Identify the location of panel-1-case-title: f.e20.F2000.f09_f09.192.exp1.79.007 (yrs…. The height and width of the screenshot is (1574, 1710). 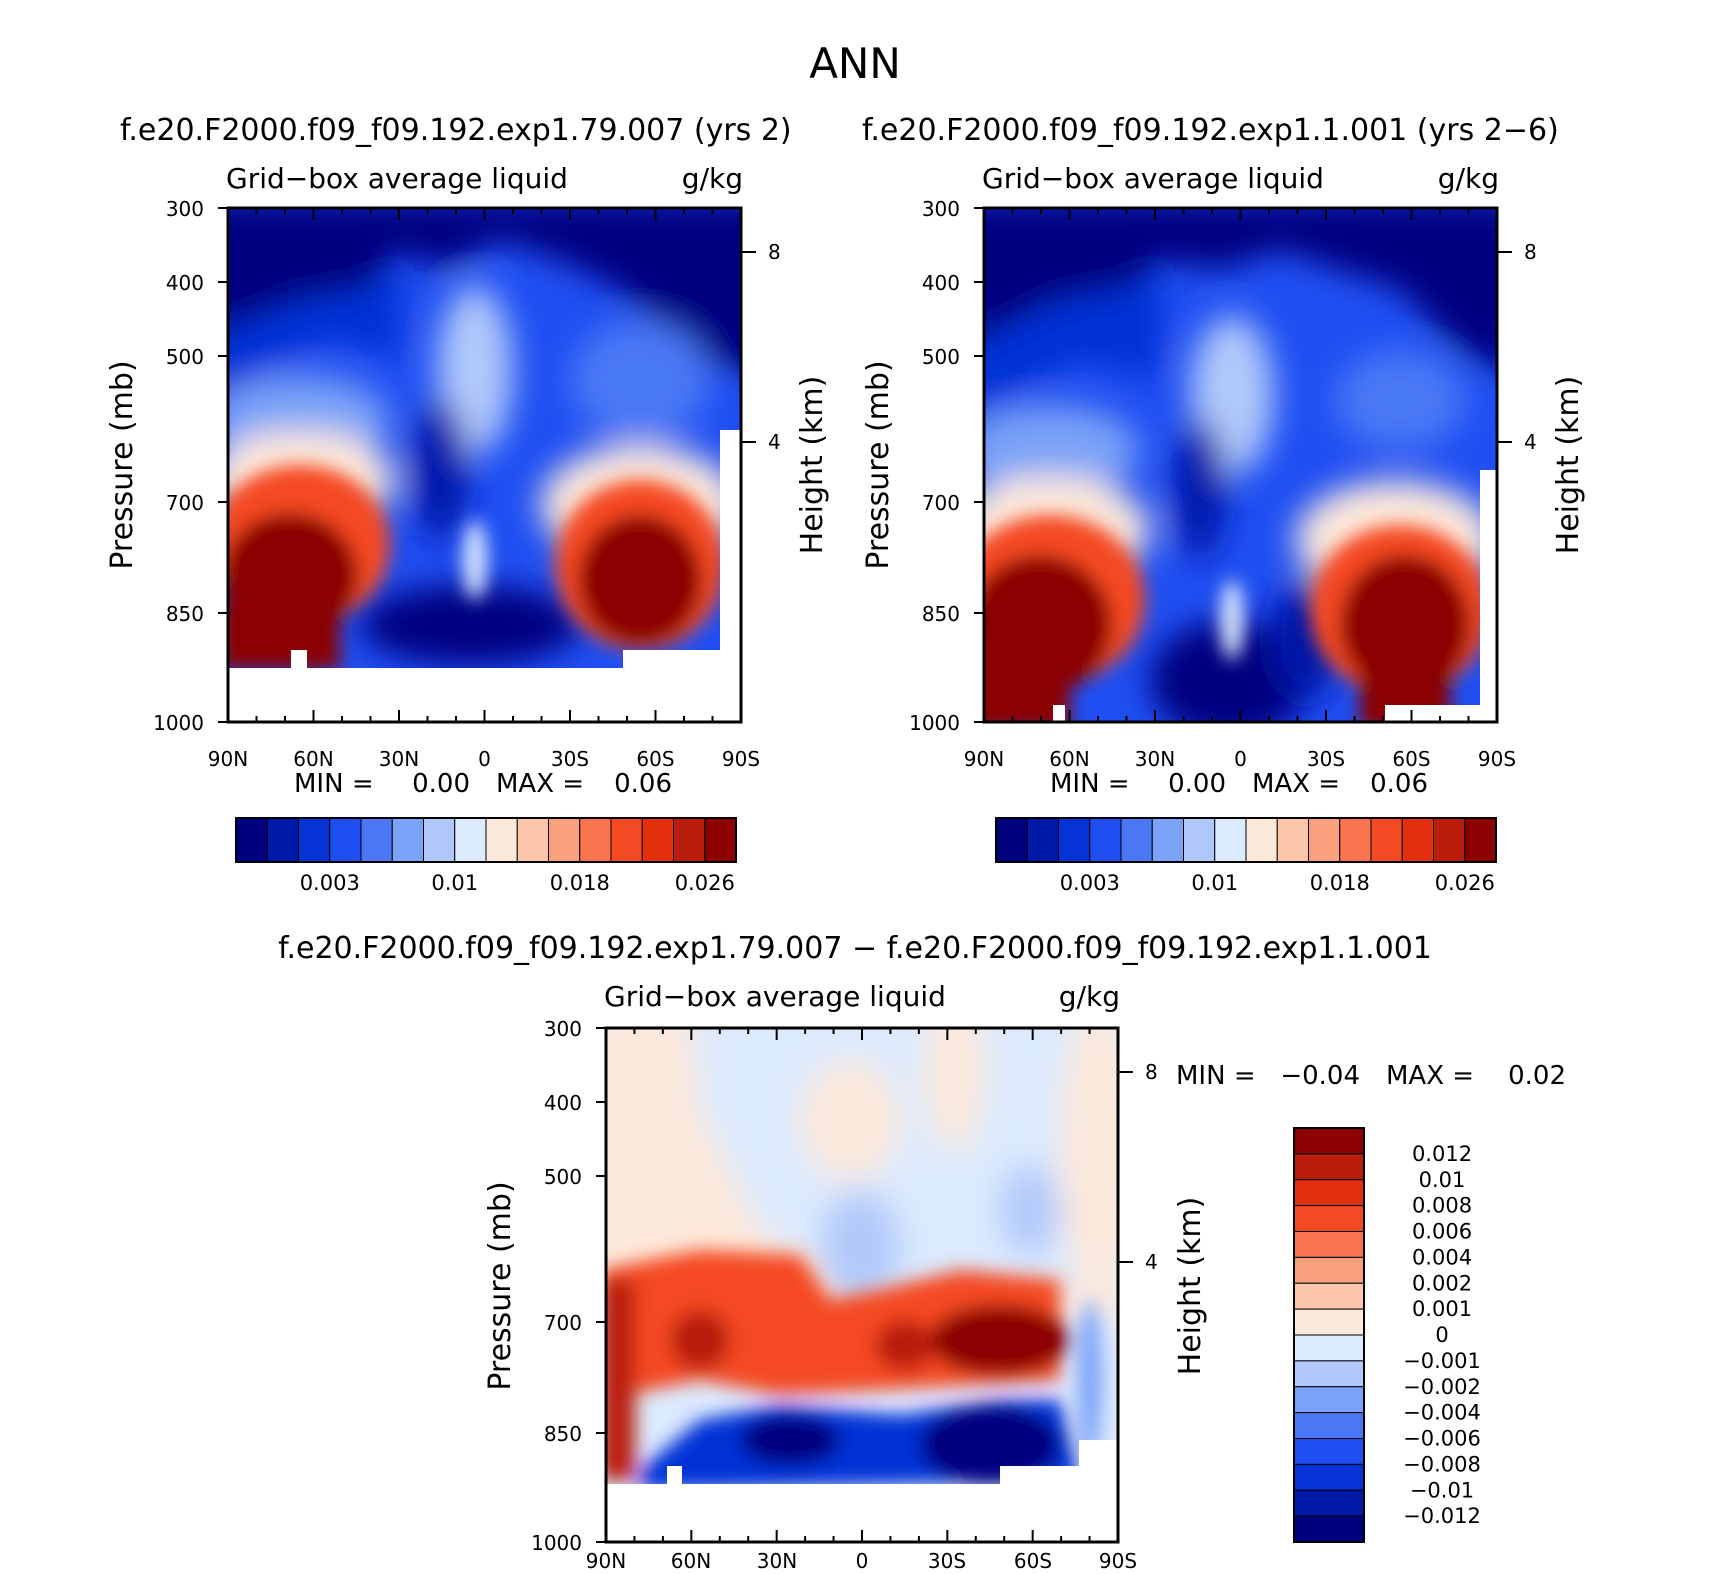
(456, 130).